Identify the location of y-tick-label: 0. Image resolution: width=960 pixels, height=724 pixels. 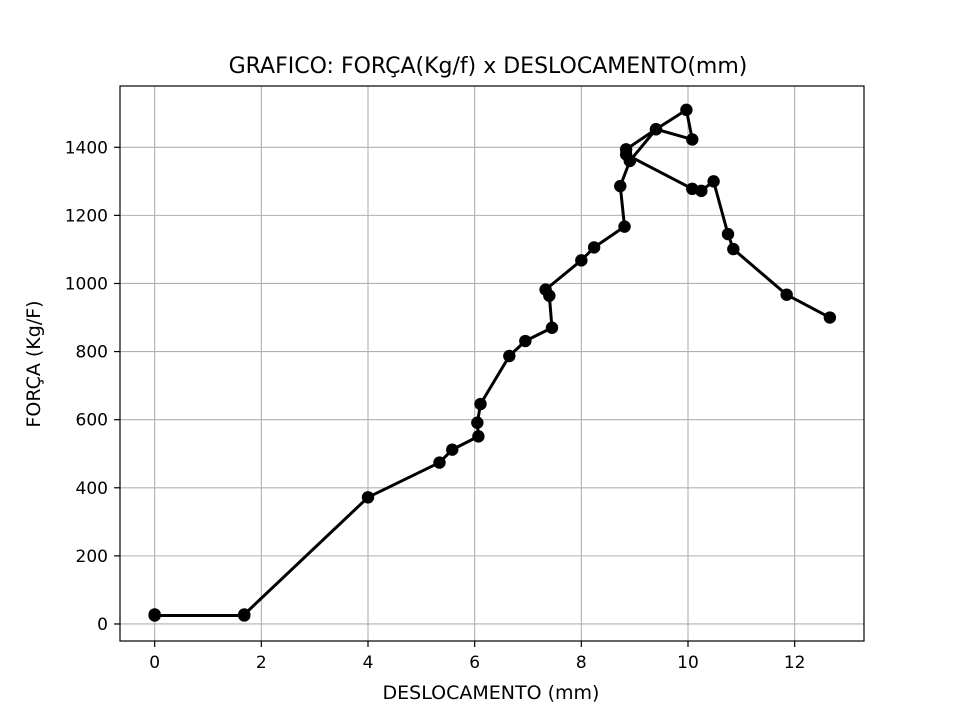
(102, 625).